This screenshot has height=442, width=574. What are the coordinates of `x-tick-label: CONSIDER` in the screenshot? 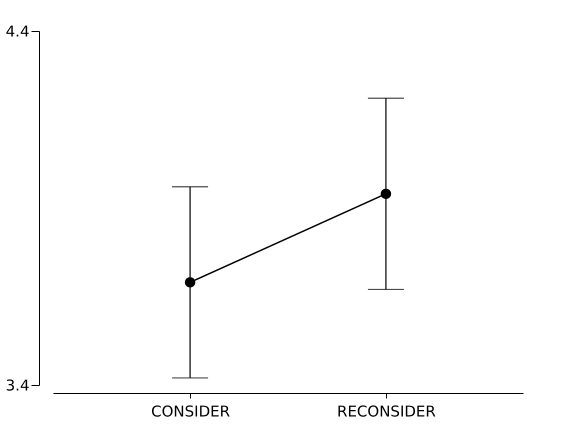 It's located at (190, 411).